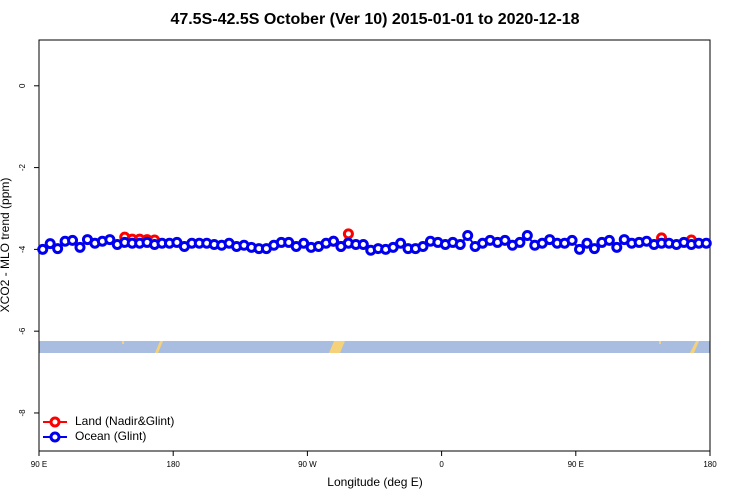  I want to click on x-tick-label: 90 W, so click(307, 464).